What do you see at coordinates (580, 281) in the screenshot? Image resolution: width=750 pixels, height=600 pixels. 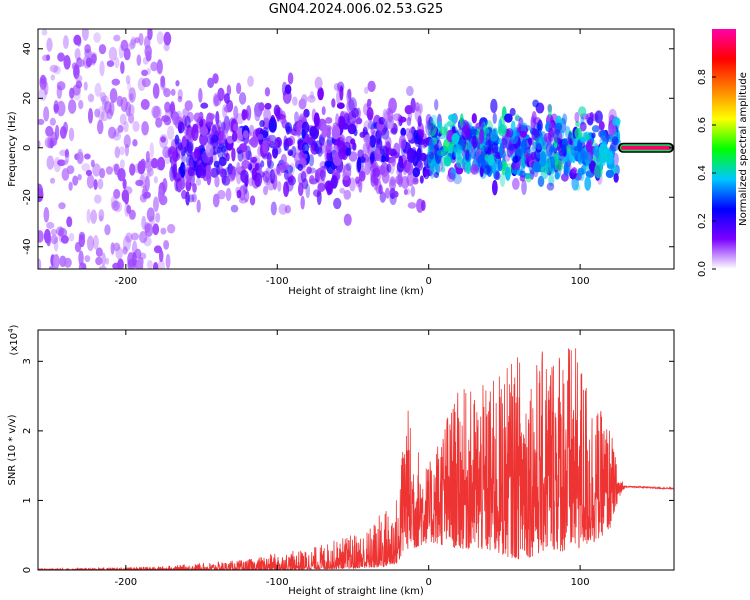 I see `spectrogram-xtick-label: 100` at bounding box center [580, 281].